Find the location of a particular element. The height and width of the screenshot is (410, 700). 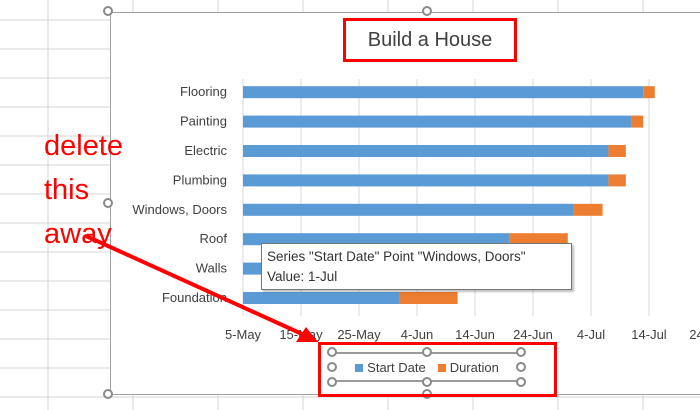

x-tick-label: 15-May is located at coordinates (301, 334).